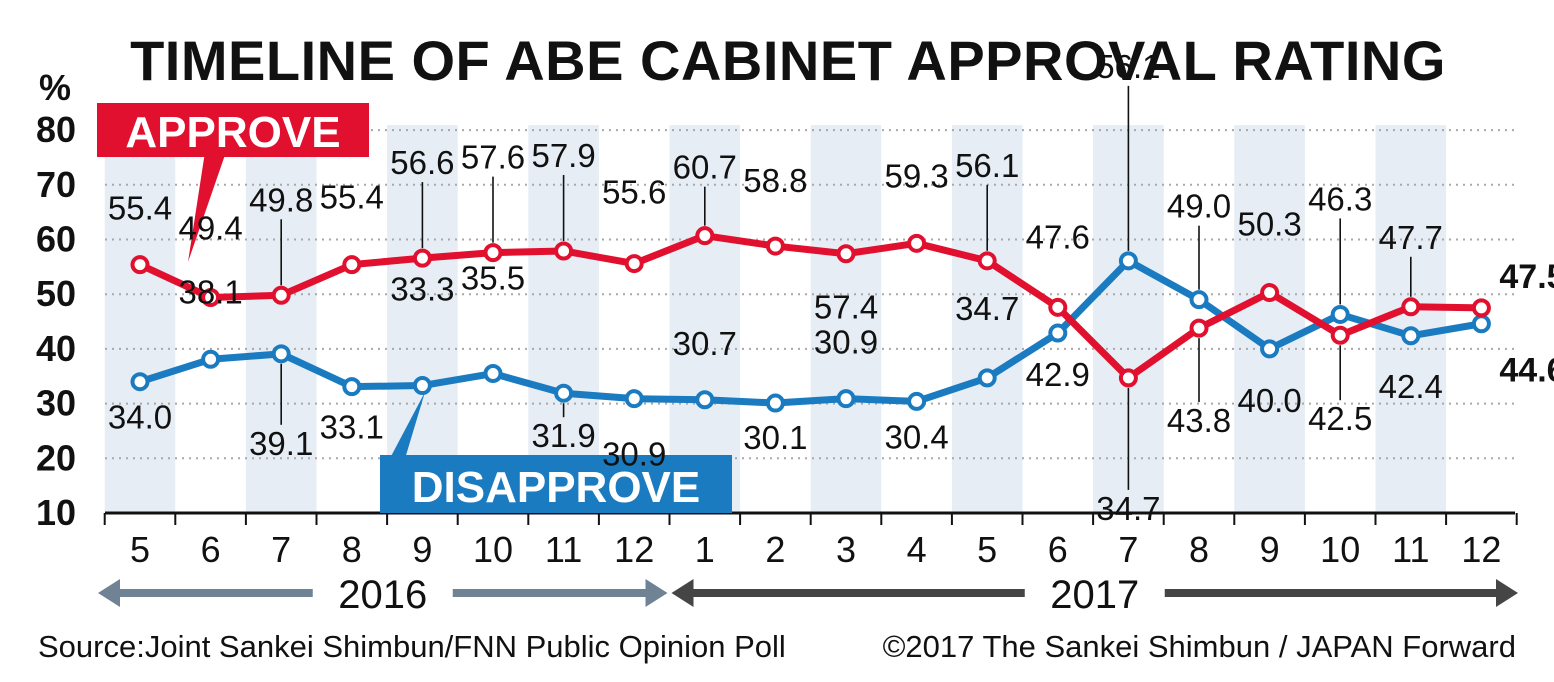  What do you see at coordinates (634, 549) in the screenshot?
I see `x-tick-label: 12` at bounding box center [634, 549].